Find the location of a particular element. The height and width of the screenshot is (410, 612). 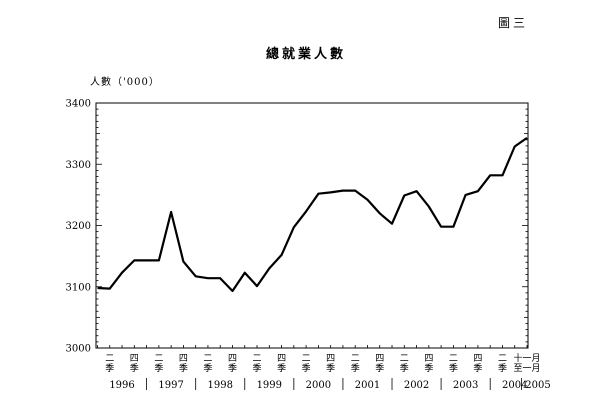

year-label: 2004 is located at coordinates (514, 385).